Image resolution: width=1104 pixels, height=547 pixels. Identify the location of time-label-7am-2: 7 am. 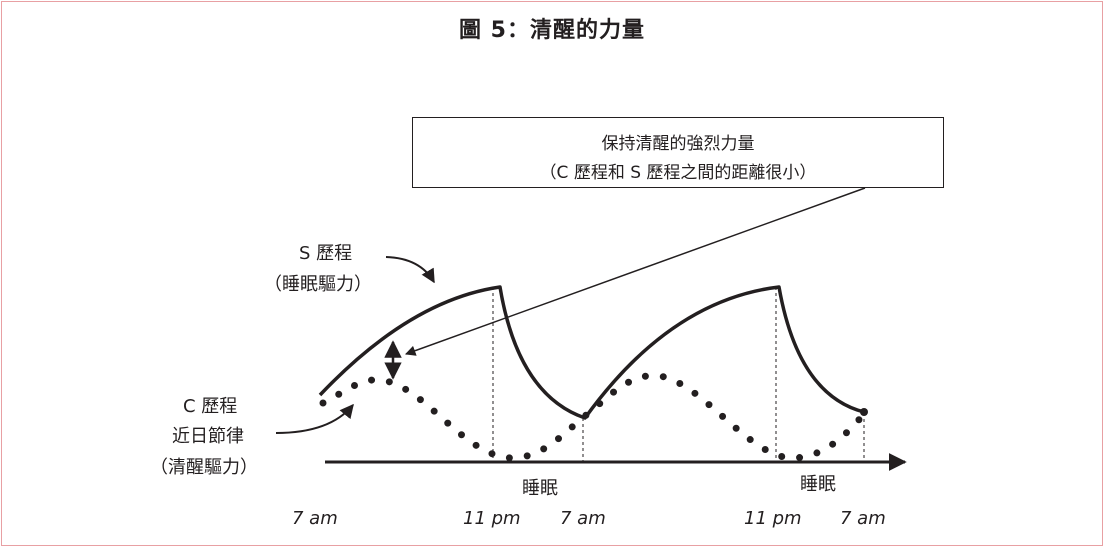
(583, 518).